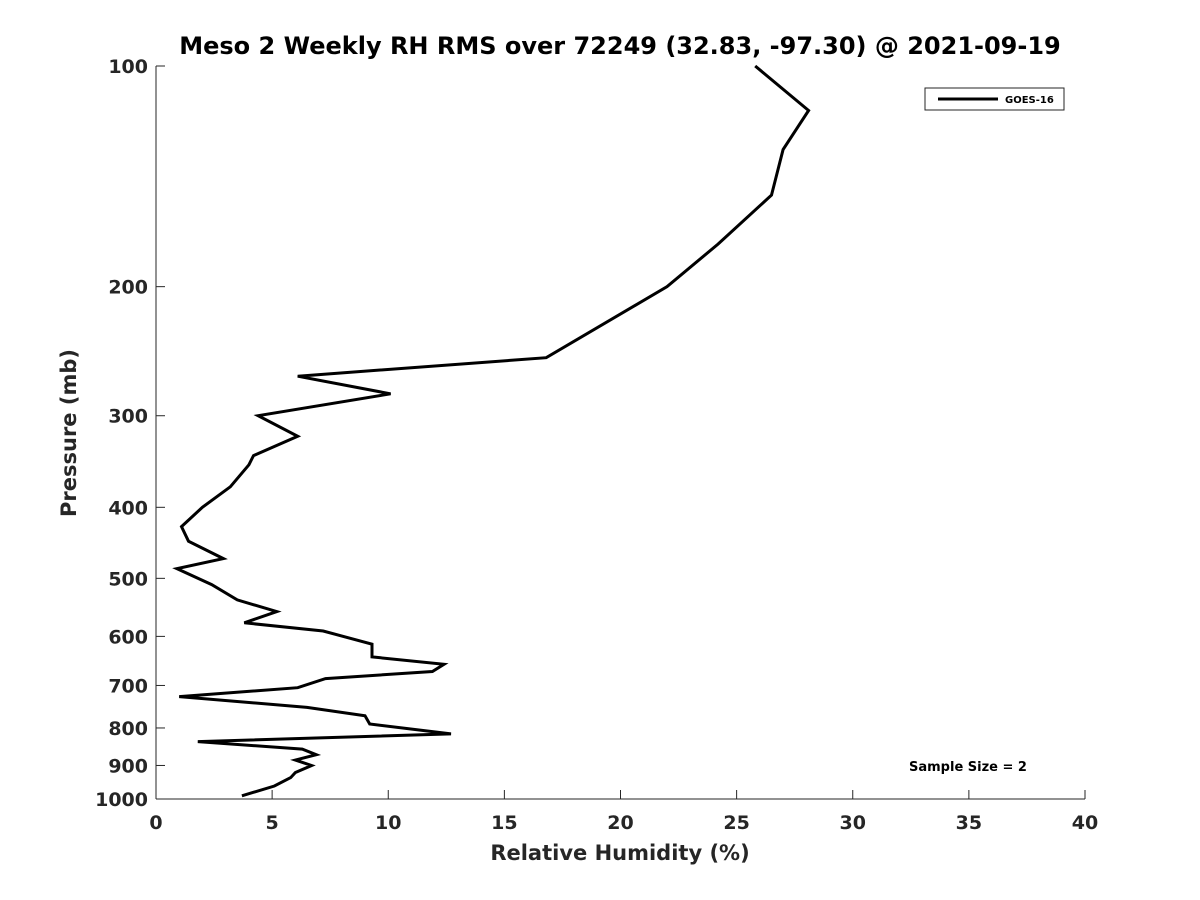 This screenshot has width=1200, height=900. Describe the element at coordinates (128, 579) in the screenshot. I see `y-tick-label: 500` at that location.